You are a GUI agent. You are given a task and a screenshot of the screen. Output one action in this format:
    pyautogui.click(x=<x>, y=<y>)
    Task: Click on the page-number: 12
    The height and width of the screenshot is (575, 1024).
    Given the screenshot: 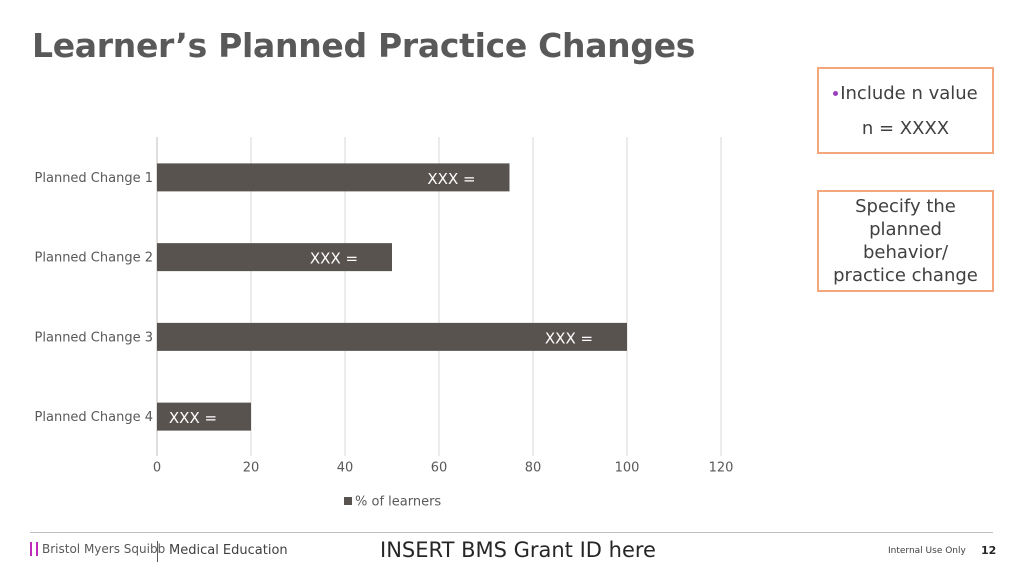 What is the action you would take?
    pyautogui.click(x=989, y=550)
    